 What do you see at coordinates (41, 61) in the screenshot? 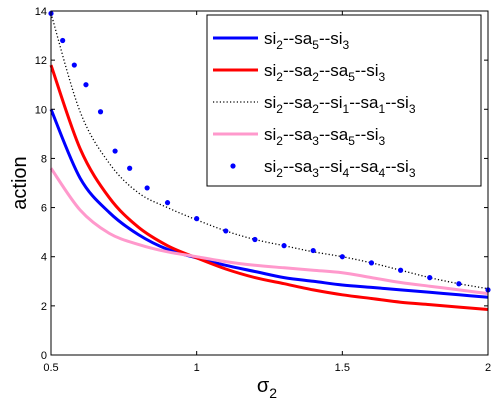
I see `y-tick-label: 12` at bounding box center [41, 61].